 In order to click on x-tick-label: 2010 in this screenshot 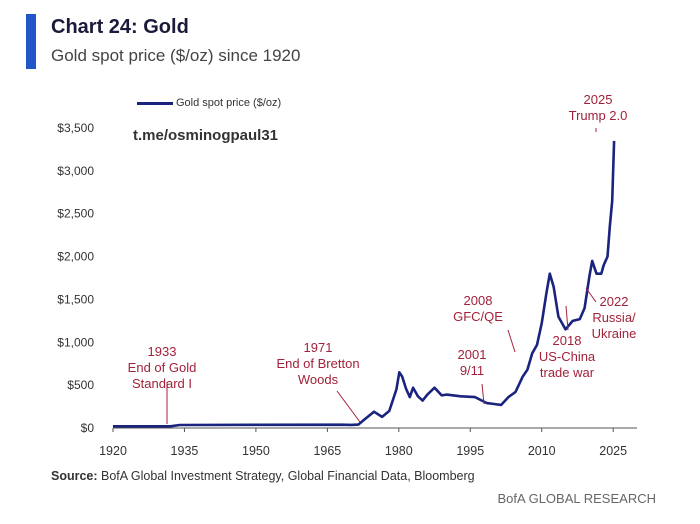, I will do `click(542, 451)`.